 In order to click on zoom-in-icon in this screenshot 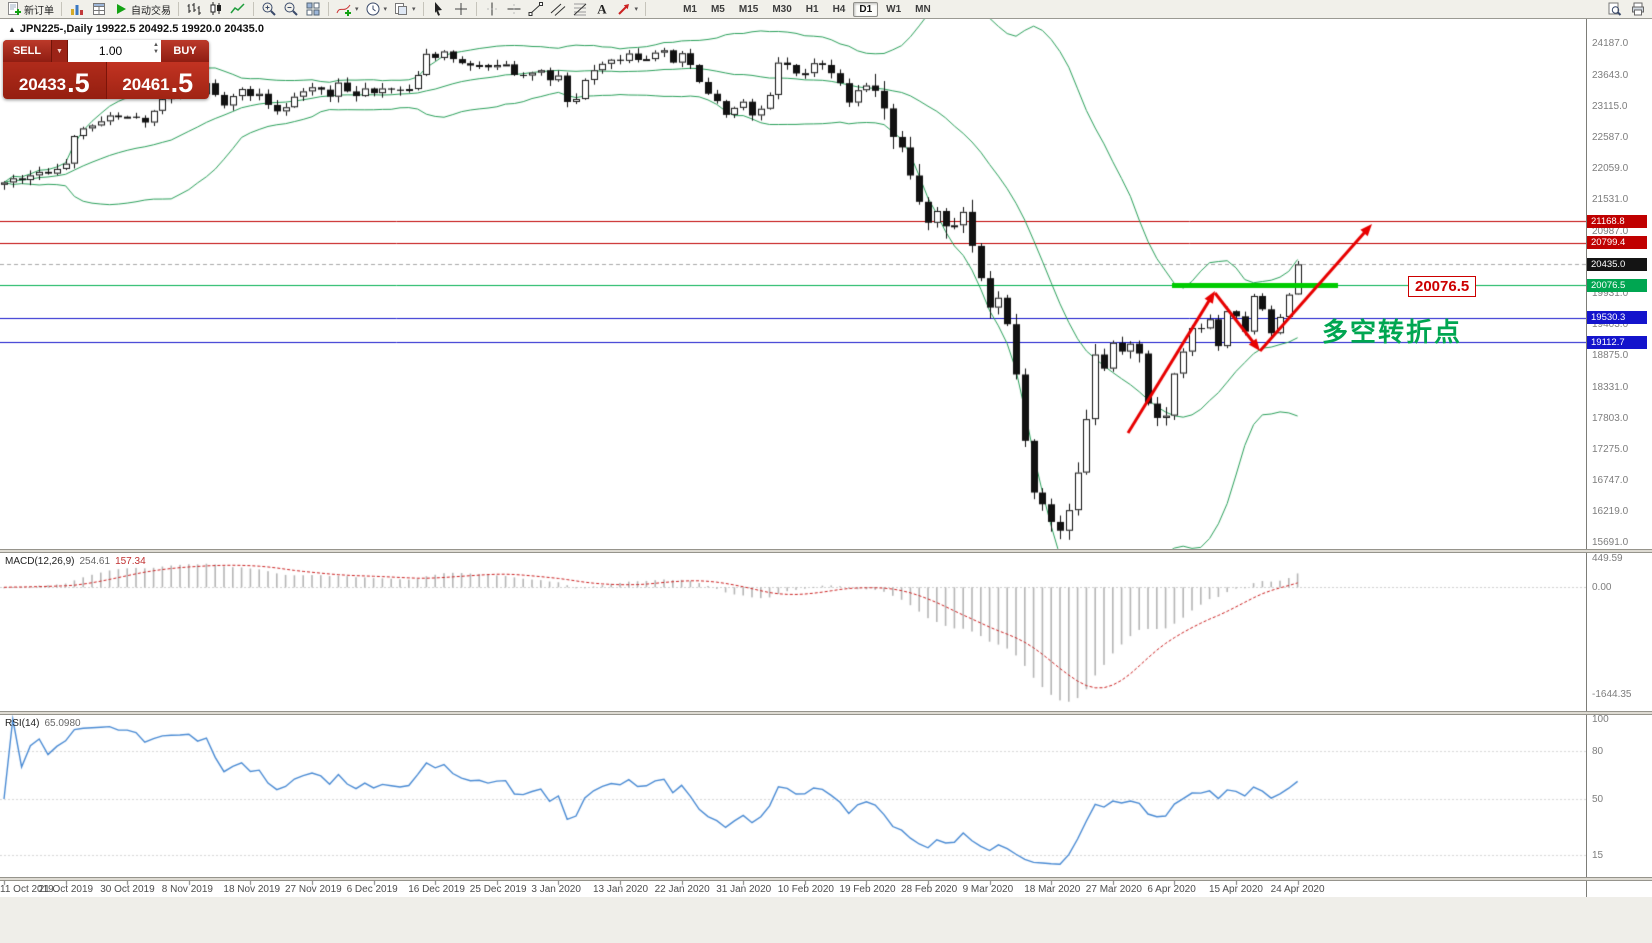, I will do `click(269, 9)`.